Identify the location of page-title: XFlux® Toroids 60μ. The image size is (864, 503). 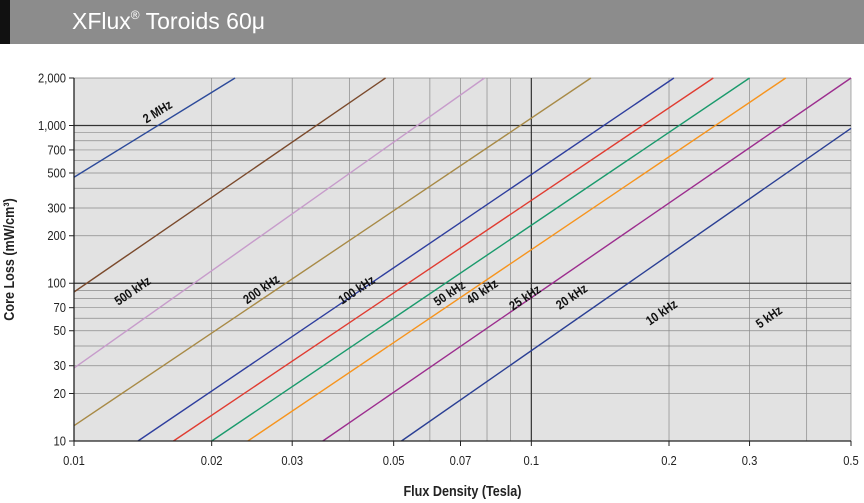
(168, 21).